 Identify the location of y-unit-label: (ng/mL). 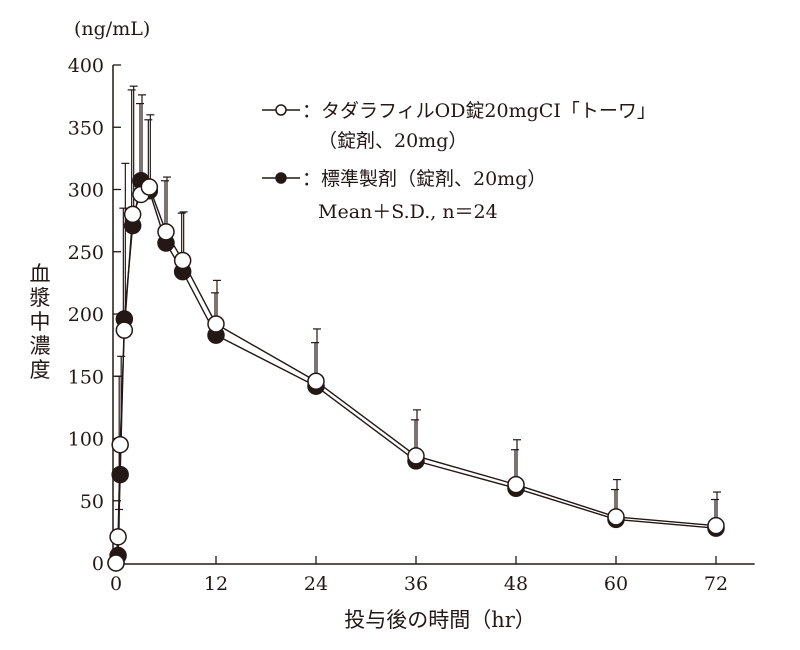
(112, 29).